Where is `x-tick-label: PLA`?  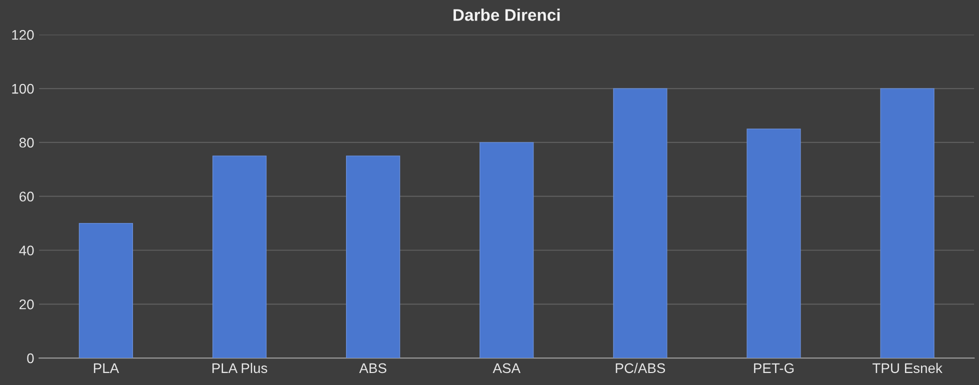 x-tick-label: PLA is located at coordinates (107, 368).